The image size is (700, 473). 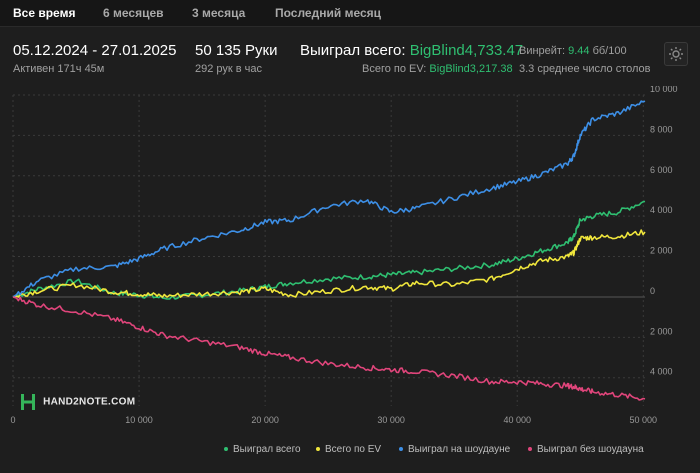 What do you see at coordinates (353, 50) in the screenshot?
I see `won-total-label: Выиграл всего:` at bounding box center [353, 50].